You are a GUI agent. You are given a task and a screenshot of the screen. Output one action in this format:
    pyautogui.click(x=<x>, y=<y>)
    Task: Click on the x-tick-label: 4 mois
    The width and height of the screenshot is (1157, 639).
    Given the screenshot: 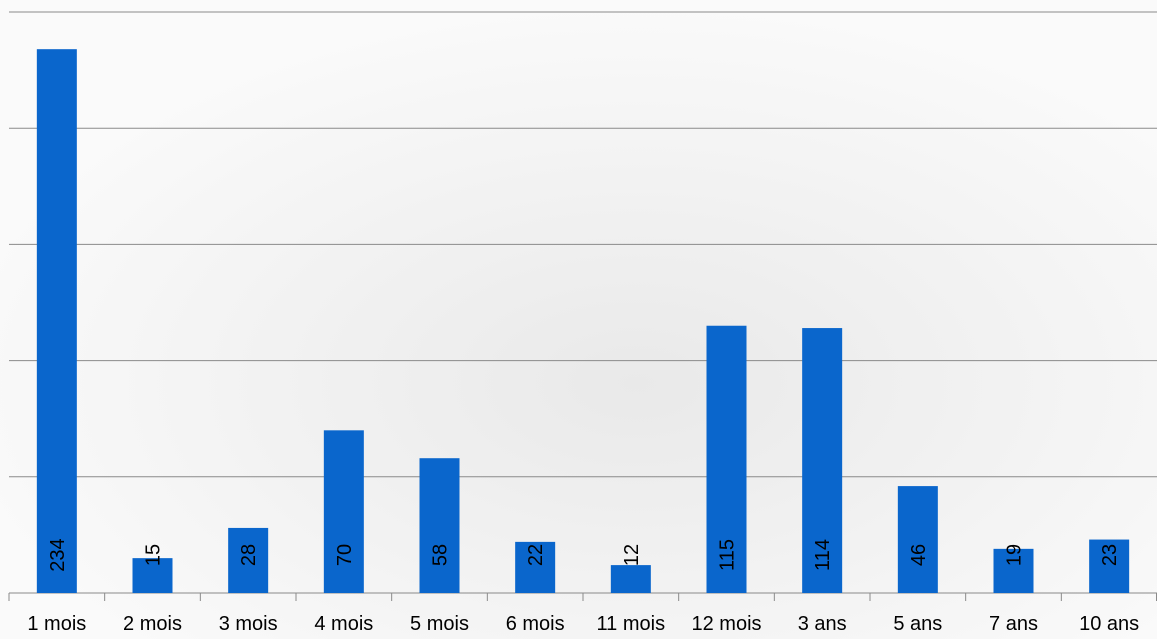 What is the action you would take?
    pyautogui.click(x=343, y=624)
    